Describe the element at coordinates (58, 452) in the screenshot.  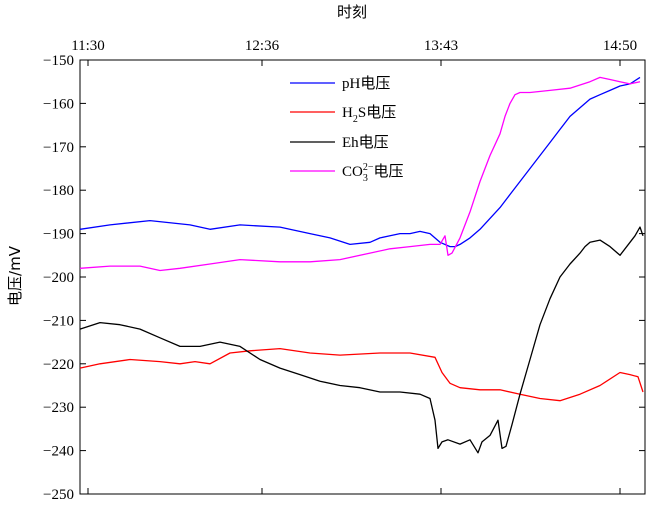
I see `y-tick-label: −240` at that location.